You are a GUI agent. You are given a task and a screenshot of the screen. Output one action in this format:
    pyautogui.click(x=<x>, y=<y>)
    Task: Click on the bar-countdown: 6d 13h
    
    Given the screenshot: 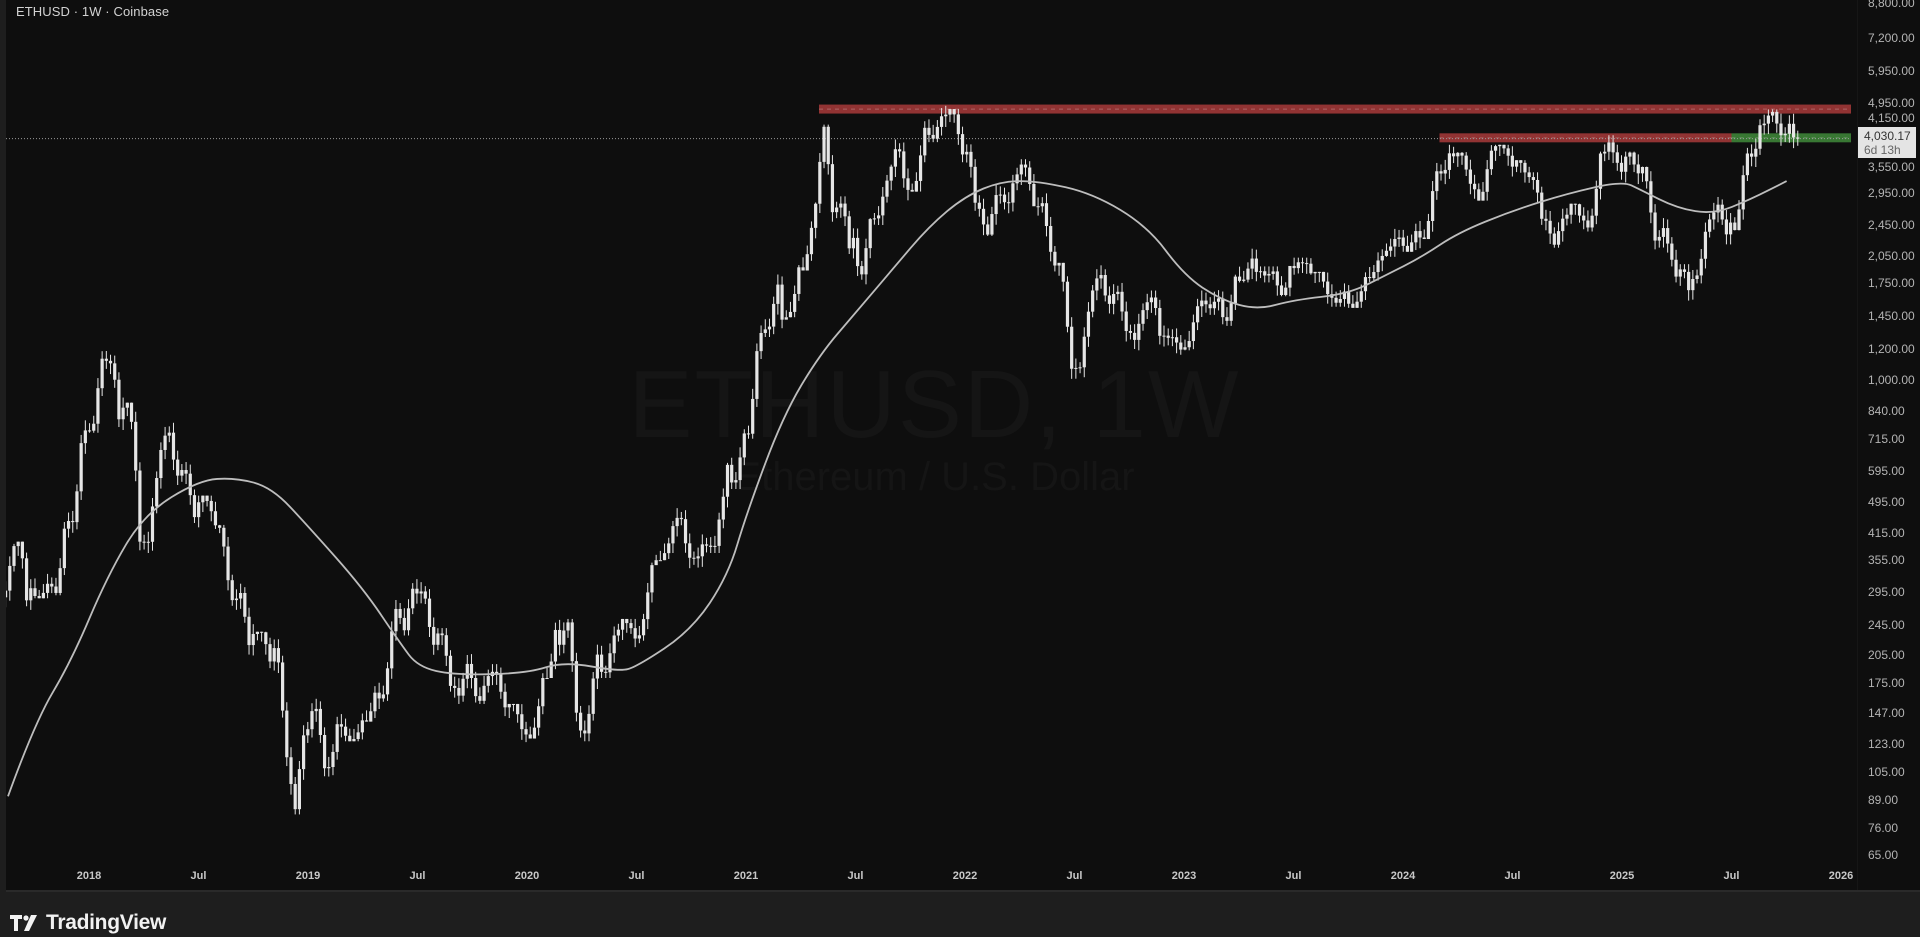 What is the action you would take?
    pyautogui.click(x=1882, y=150)
    